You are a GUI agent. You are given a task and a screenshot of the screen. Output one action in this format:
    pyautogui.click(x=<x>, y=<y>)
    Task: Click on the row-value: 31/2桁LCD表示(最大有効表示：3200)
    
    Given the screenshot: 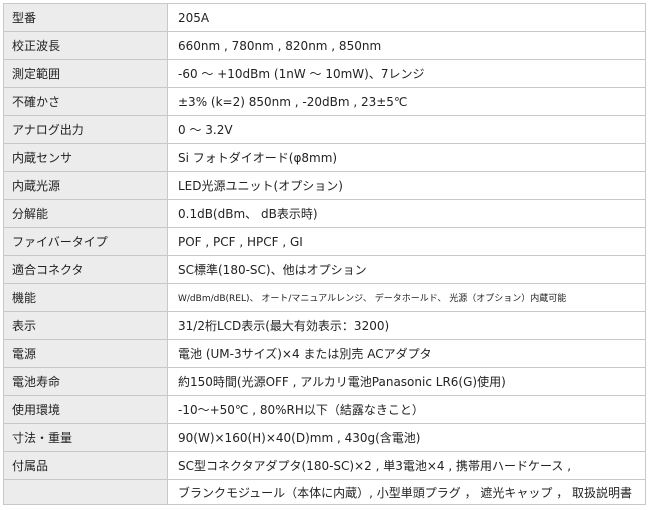 What is the action you would take?
    pyautogui.click(x=406, y=325)
    